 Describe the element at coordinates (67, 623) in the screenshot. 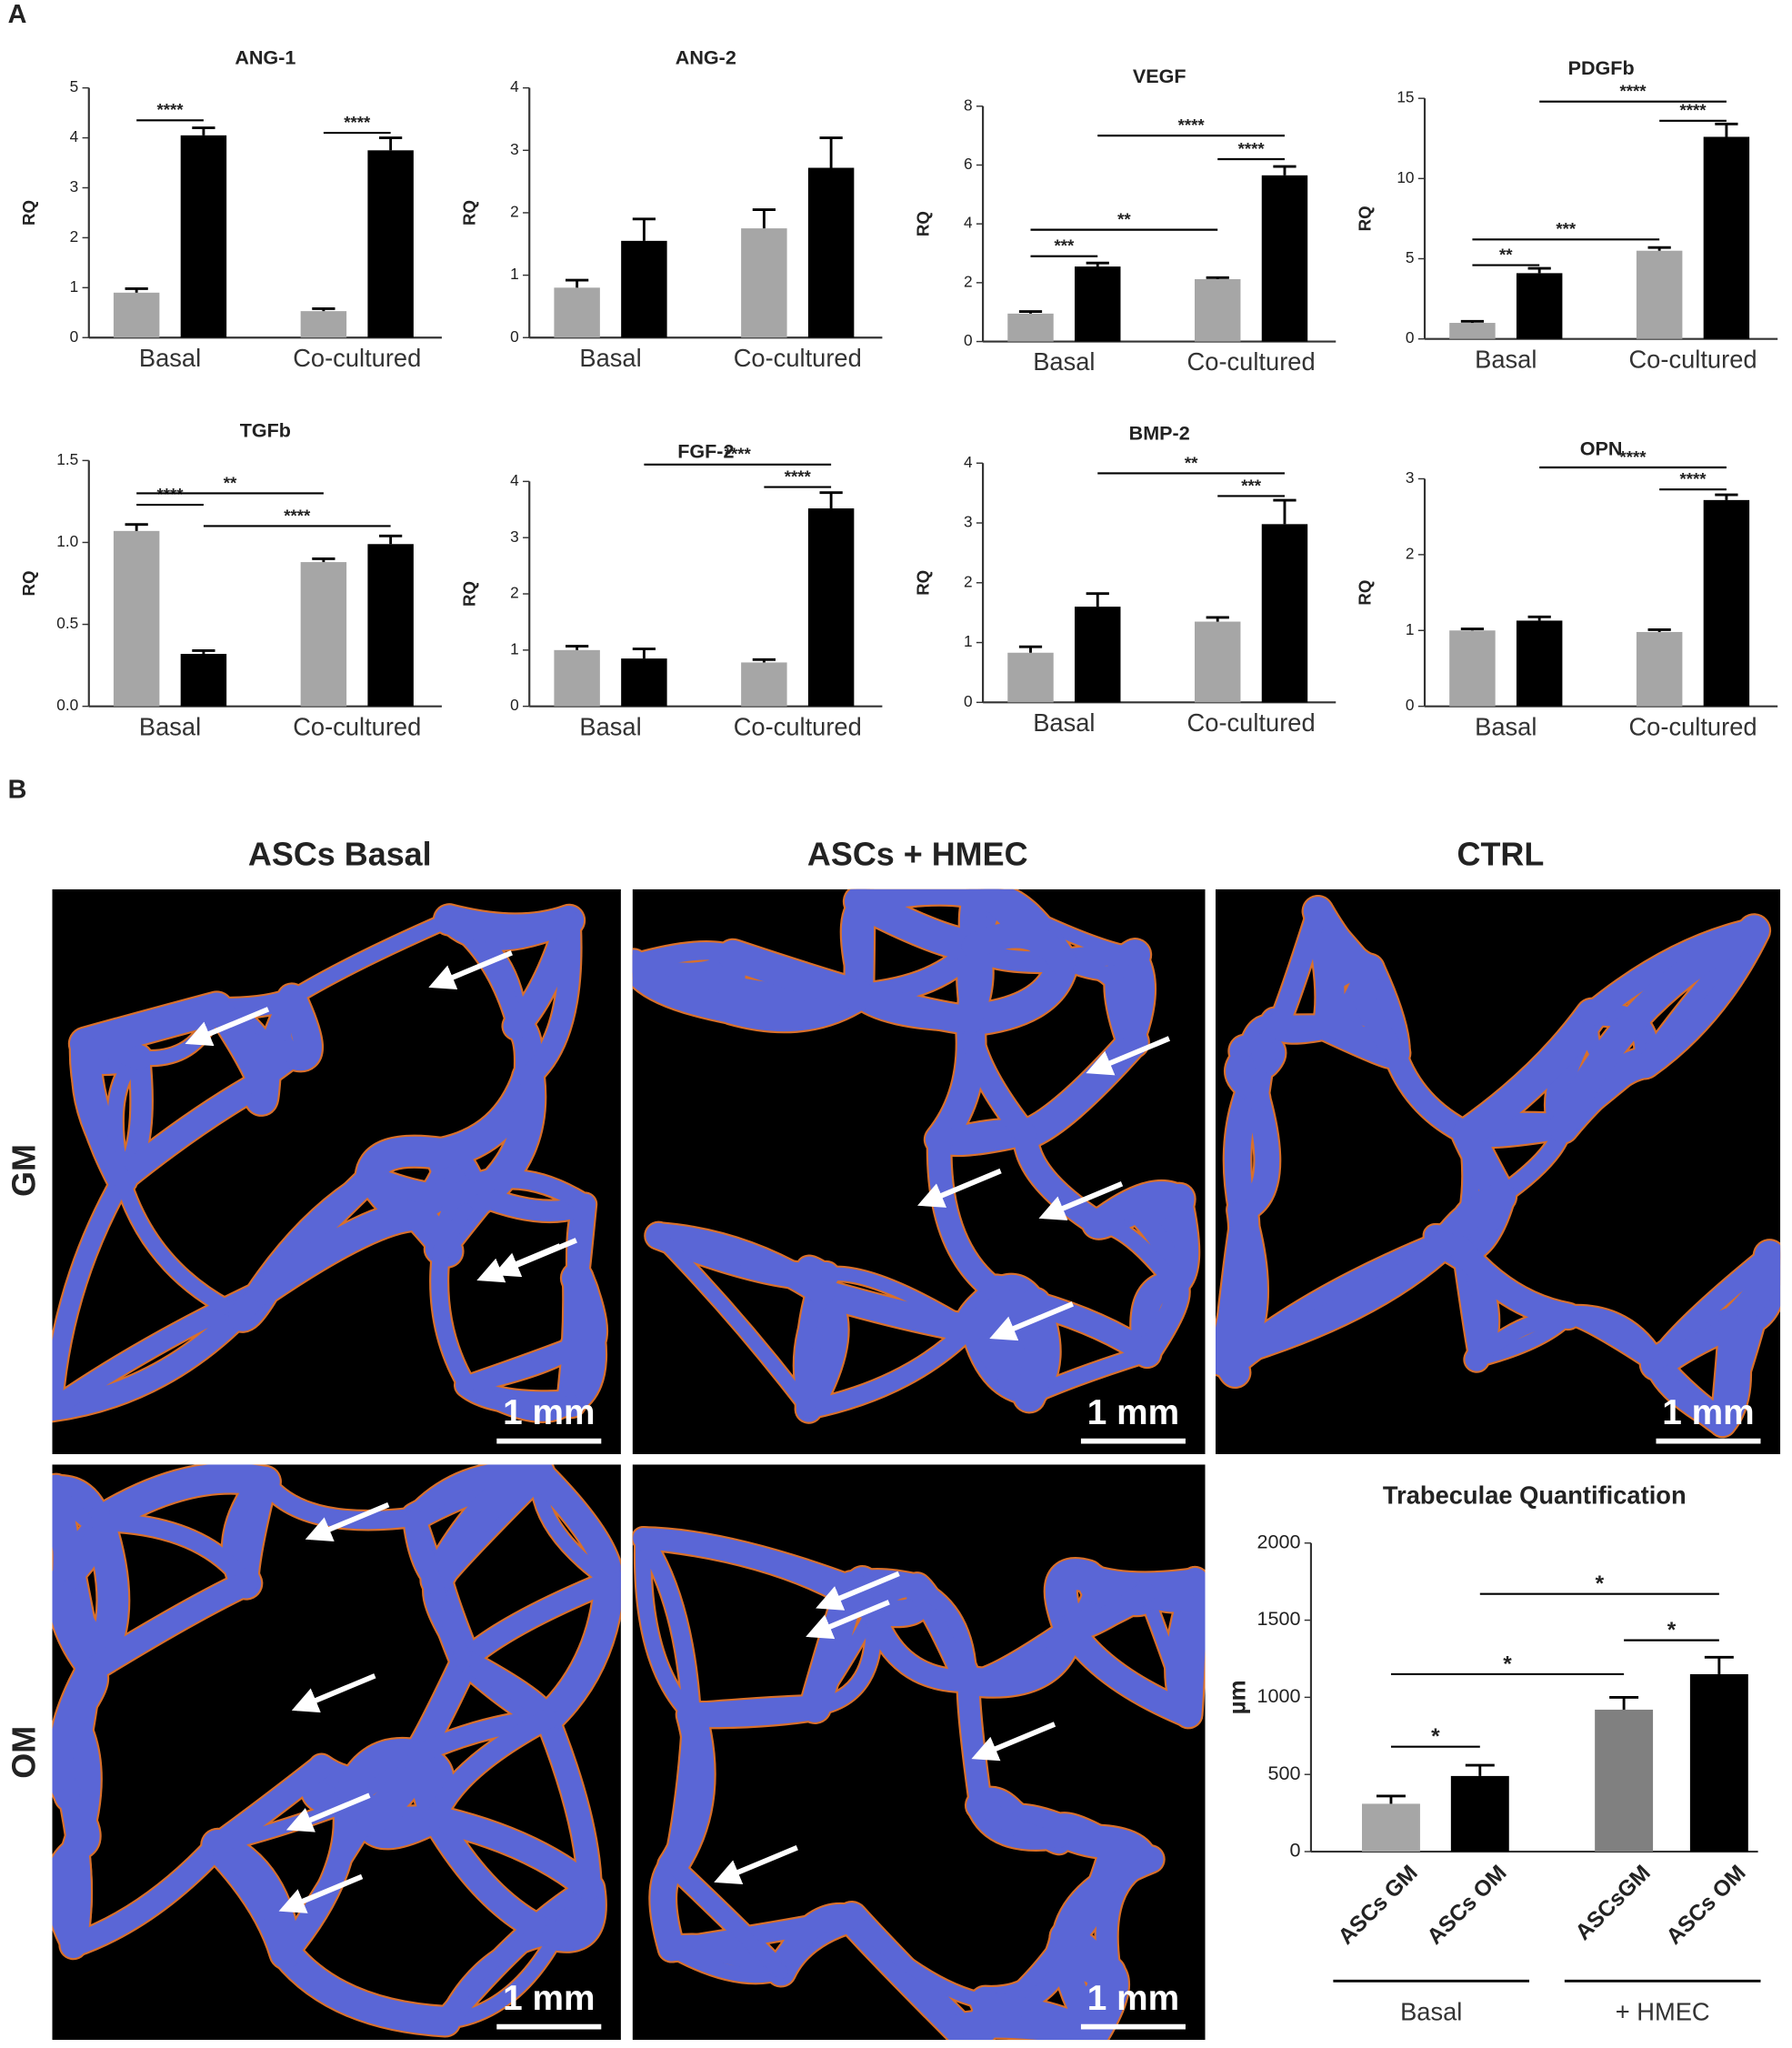

I see `y-tick-label: 0.5` at that location.